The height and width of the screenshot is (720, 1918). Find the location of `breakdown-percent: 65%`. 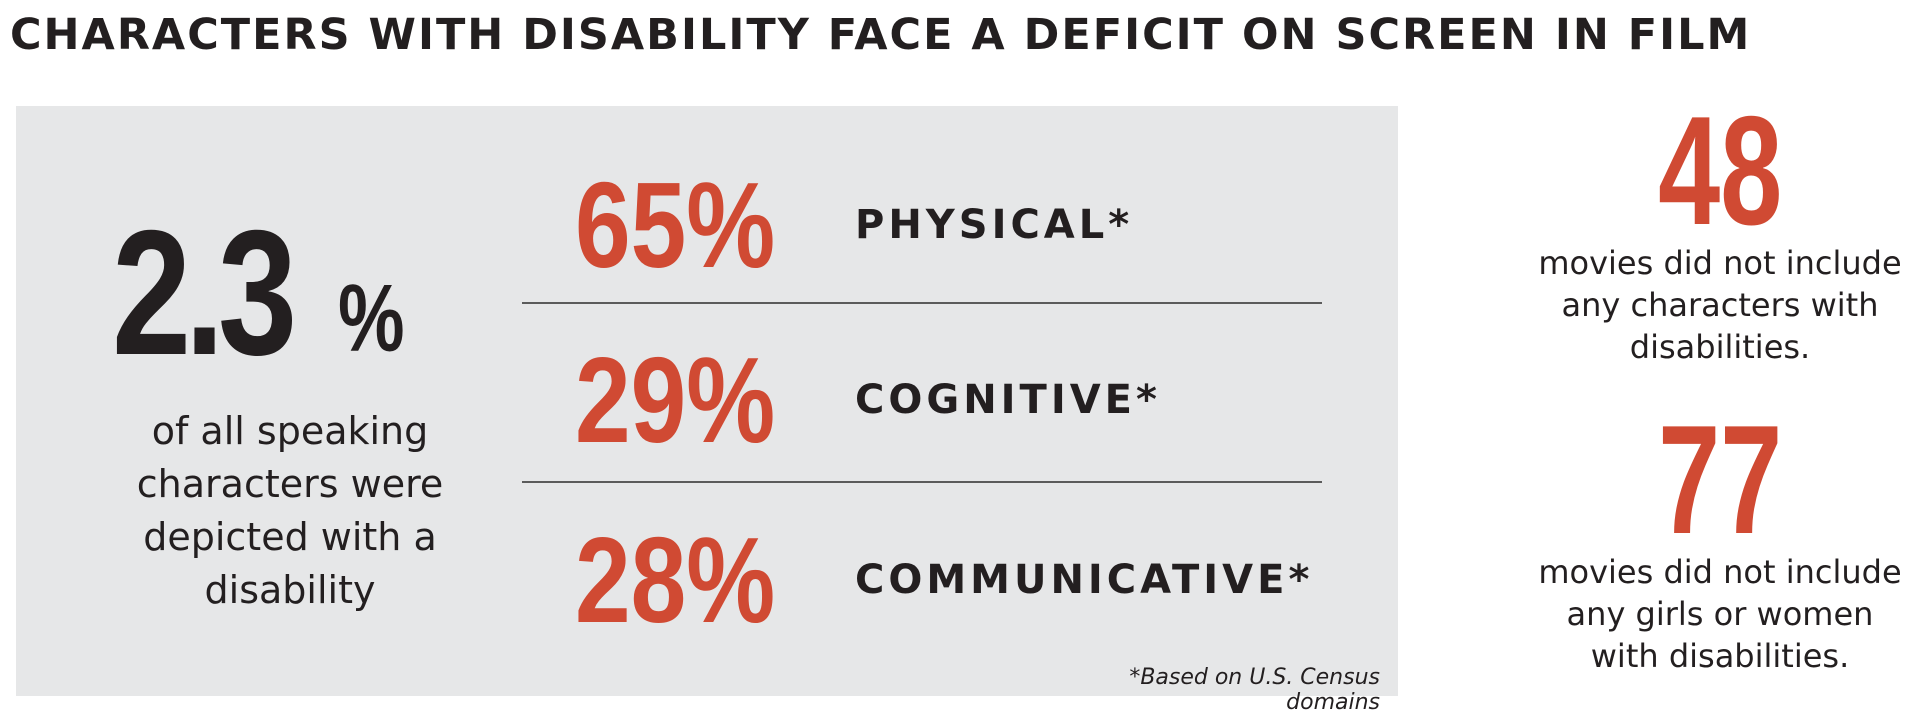

breakdown-percent: 65% is located at coordinates (675, 225).